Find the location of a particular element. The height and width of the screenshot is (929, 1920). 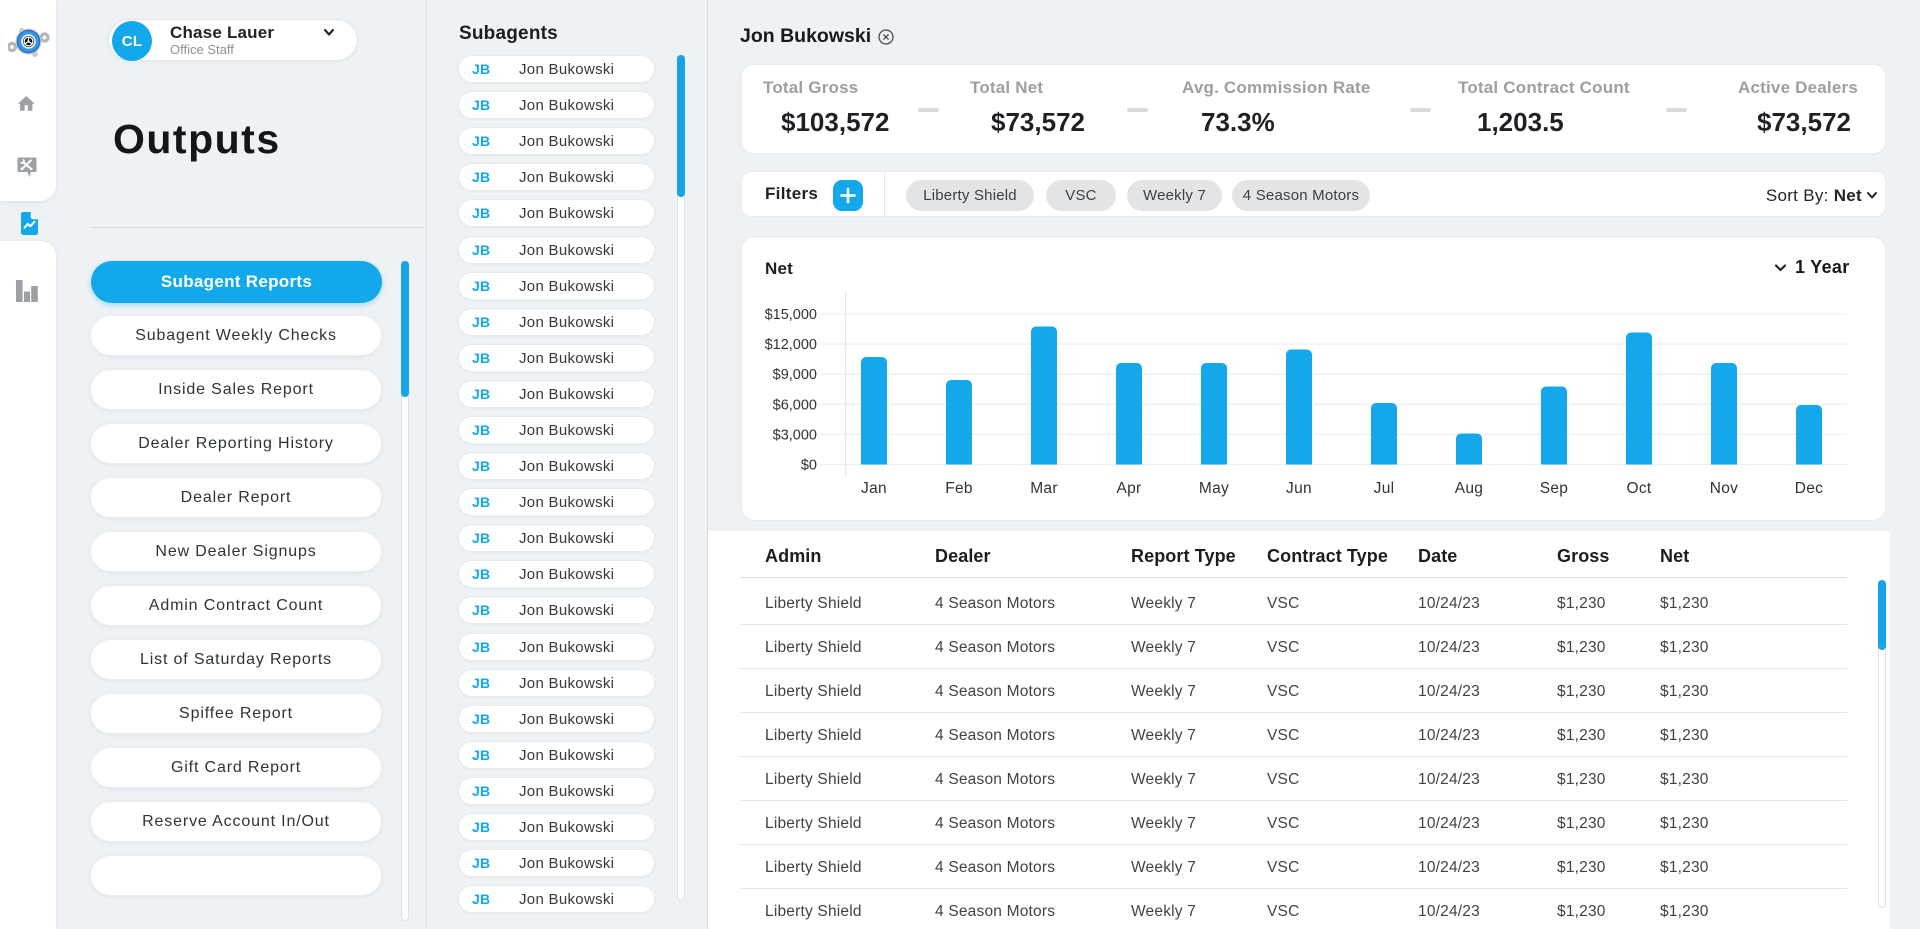

svg-text: Apr is located at coordinates (1128, 488).